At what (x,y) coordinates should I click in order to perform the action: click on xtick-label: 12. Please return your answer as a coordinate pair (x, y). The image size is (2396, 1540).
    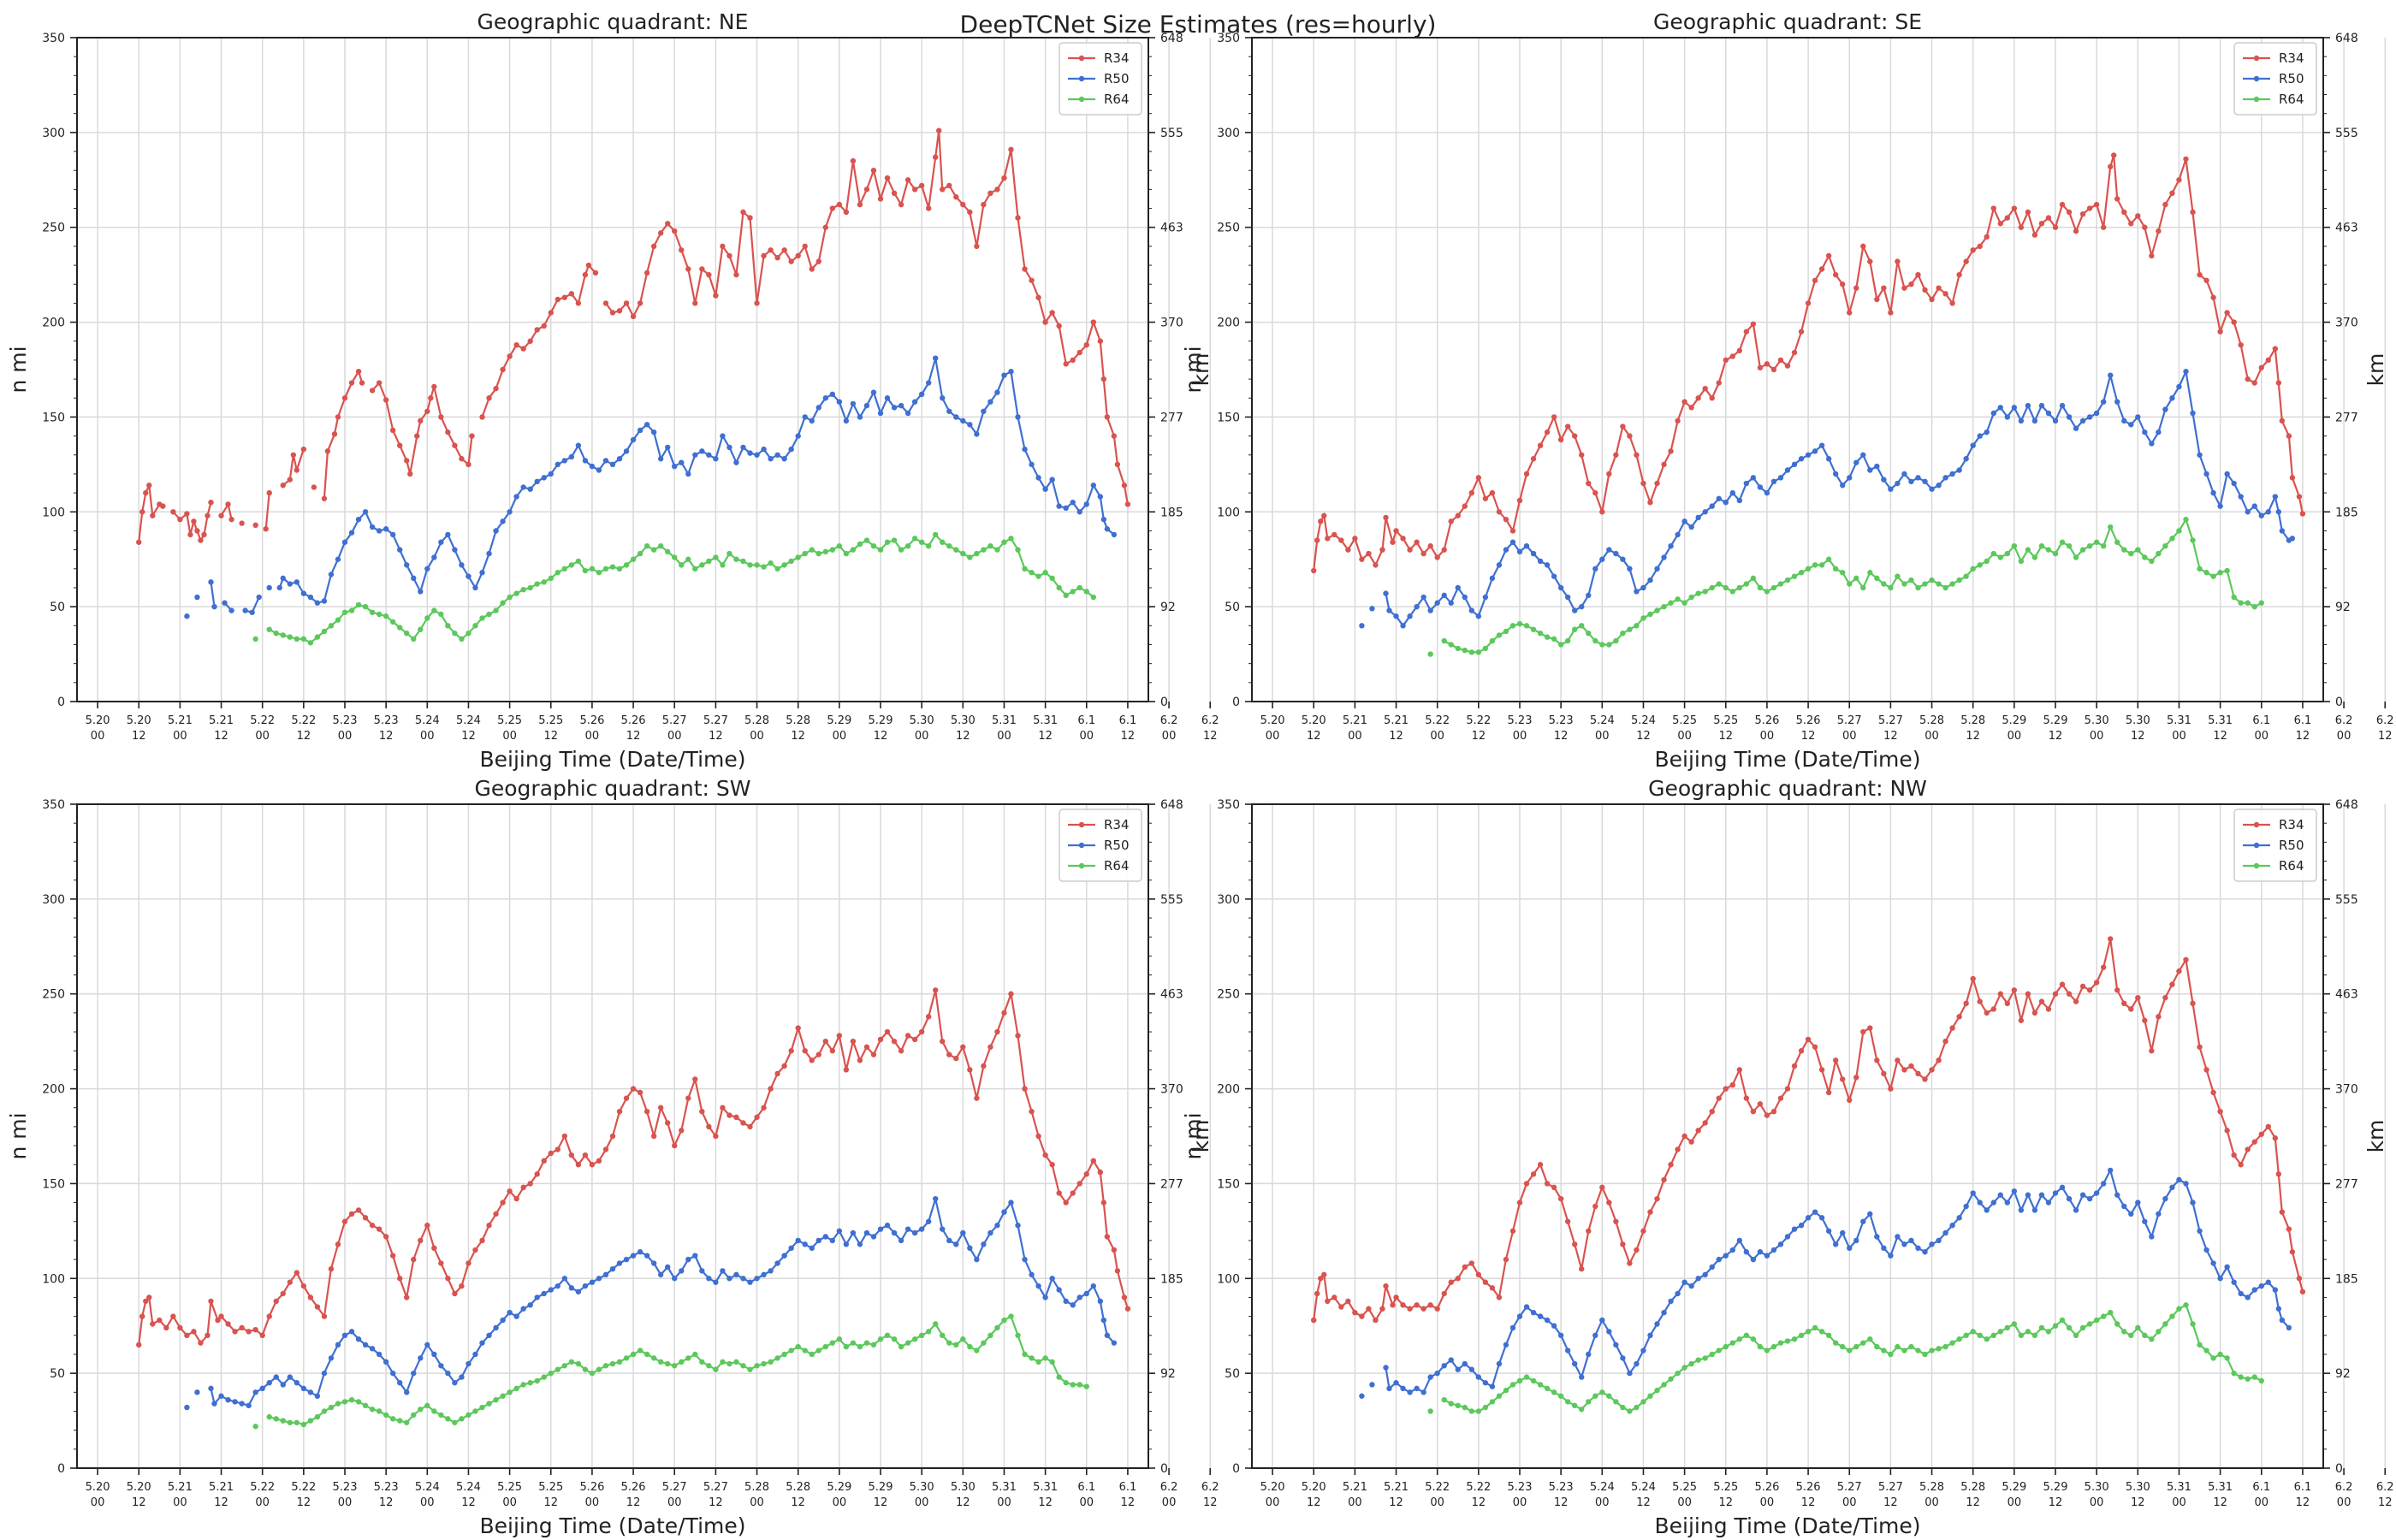
    Looking at the image, I should click on (1479, 736).